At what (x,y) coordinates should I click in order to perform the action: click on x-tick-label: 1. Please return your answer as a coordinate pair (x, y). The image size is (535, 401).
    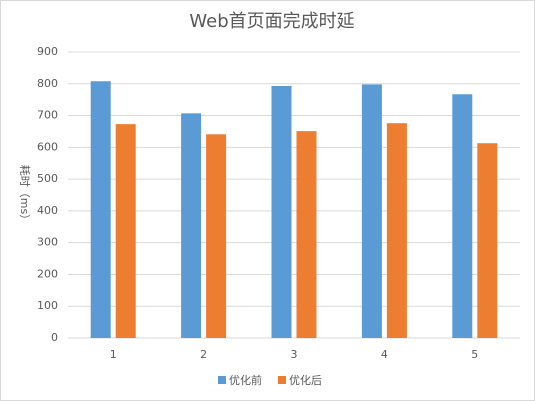
    Looking at the image, I should click on (113, 354).